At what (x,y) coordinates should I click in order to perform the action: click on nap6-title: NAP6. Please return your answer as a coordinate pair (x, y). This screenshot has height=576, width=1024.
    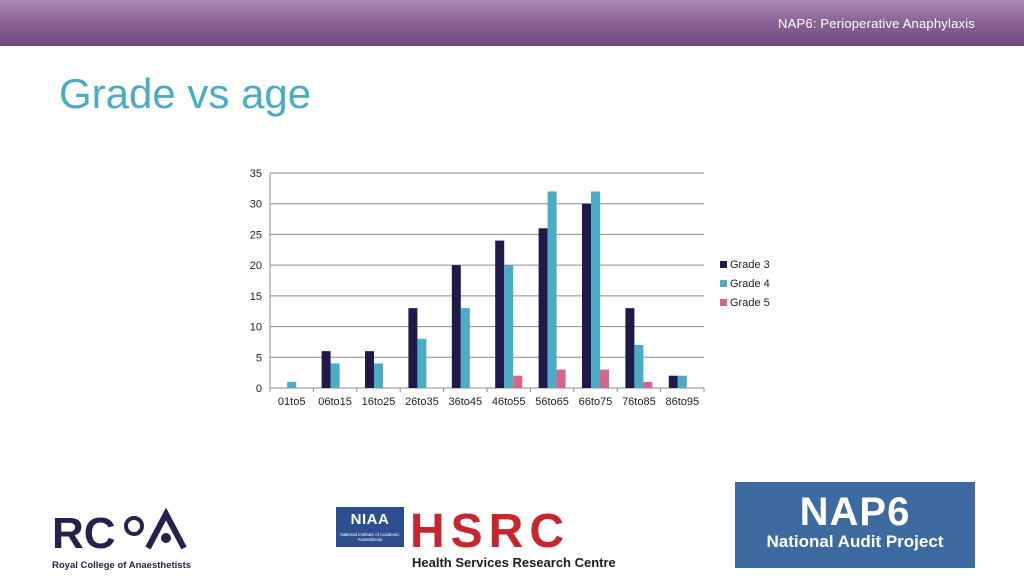
    Looking at the image, I should click on (855, 512).